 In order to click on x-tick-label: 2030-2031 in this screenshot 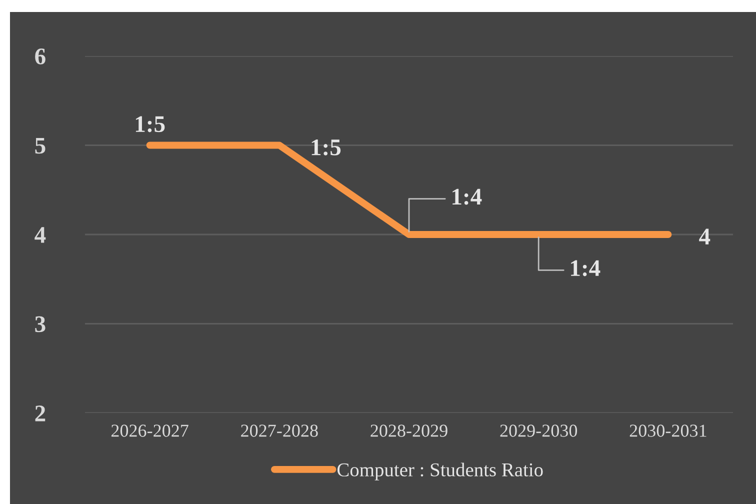, I will do `click(668, 430)`.